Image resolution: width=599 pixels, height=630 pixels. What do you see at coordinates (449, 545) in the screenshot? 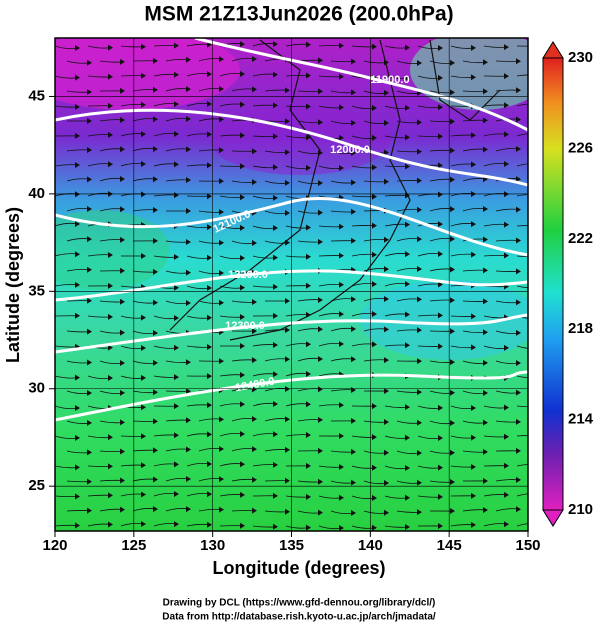
I see `x-tick-label: 145` at bounding box center [449, 545].